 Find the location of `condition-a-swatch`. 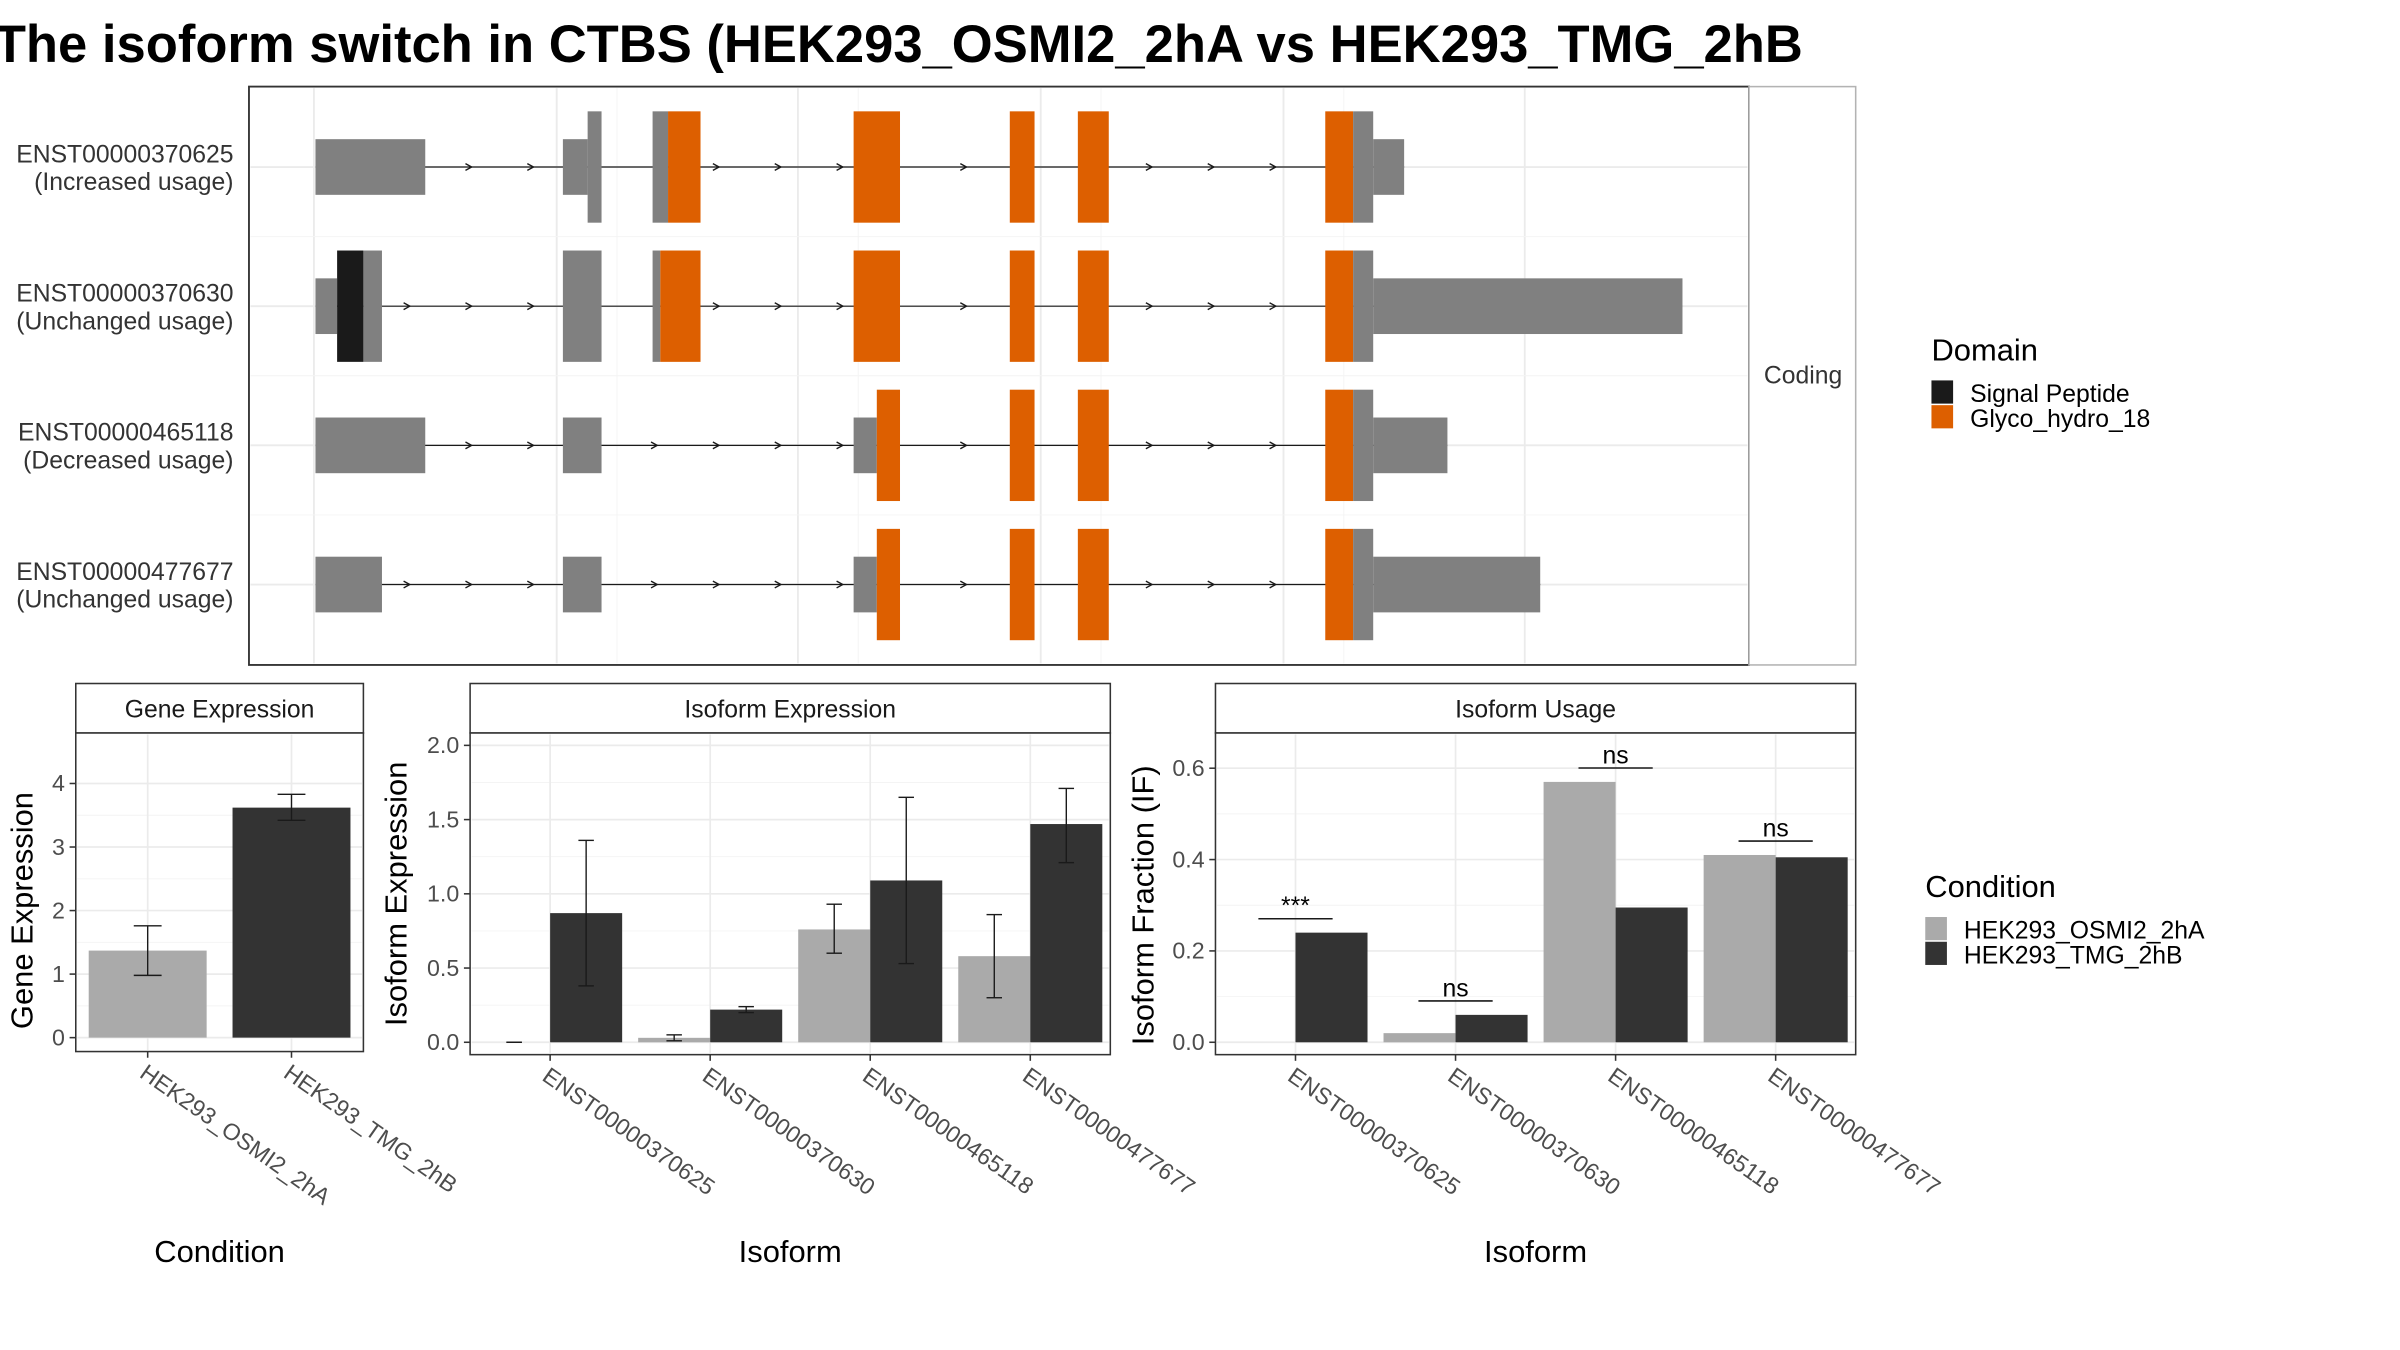

condition-a-swatch is located at coordinates (1936, 929).